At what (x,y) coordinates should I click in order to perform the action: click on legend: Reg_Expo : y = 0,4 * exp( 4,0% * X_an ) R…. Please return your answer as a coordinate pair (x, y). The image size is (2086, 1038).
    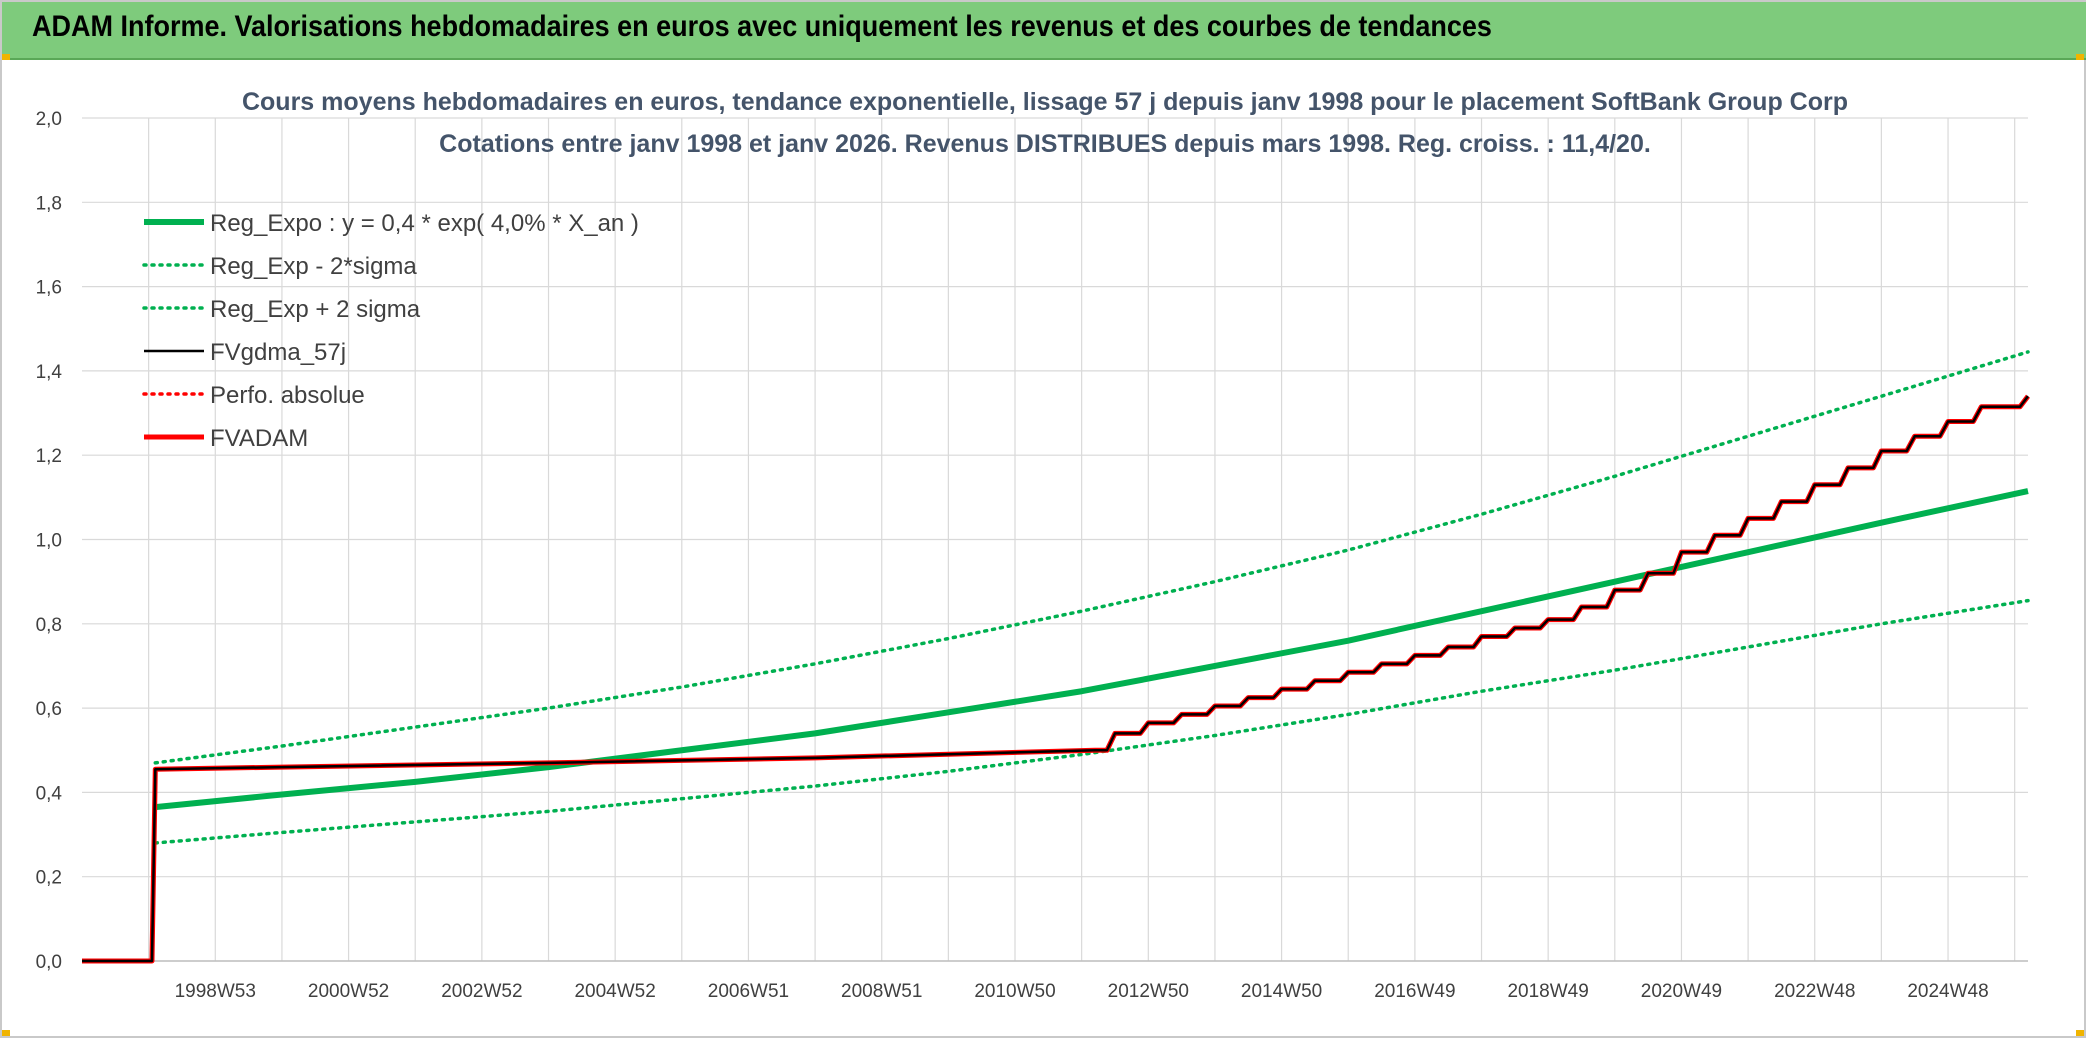
    Looking at the image, I should click on (390, 331).